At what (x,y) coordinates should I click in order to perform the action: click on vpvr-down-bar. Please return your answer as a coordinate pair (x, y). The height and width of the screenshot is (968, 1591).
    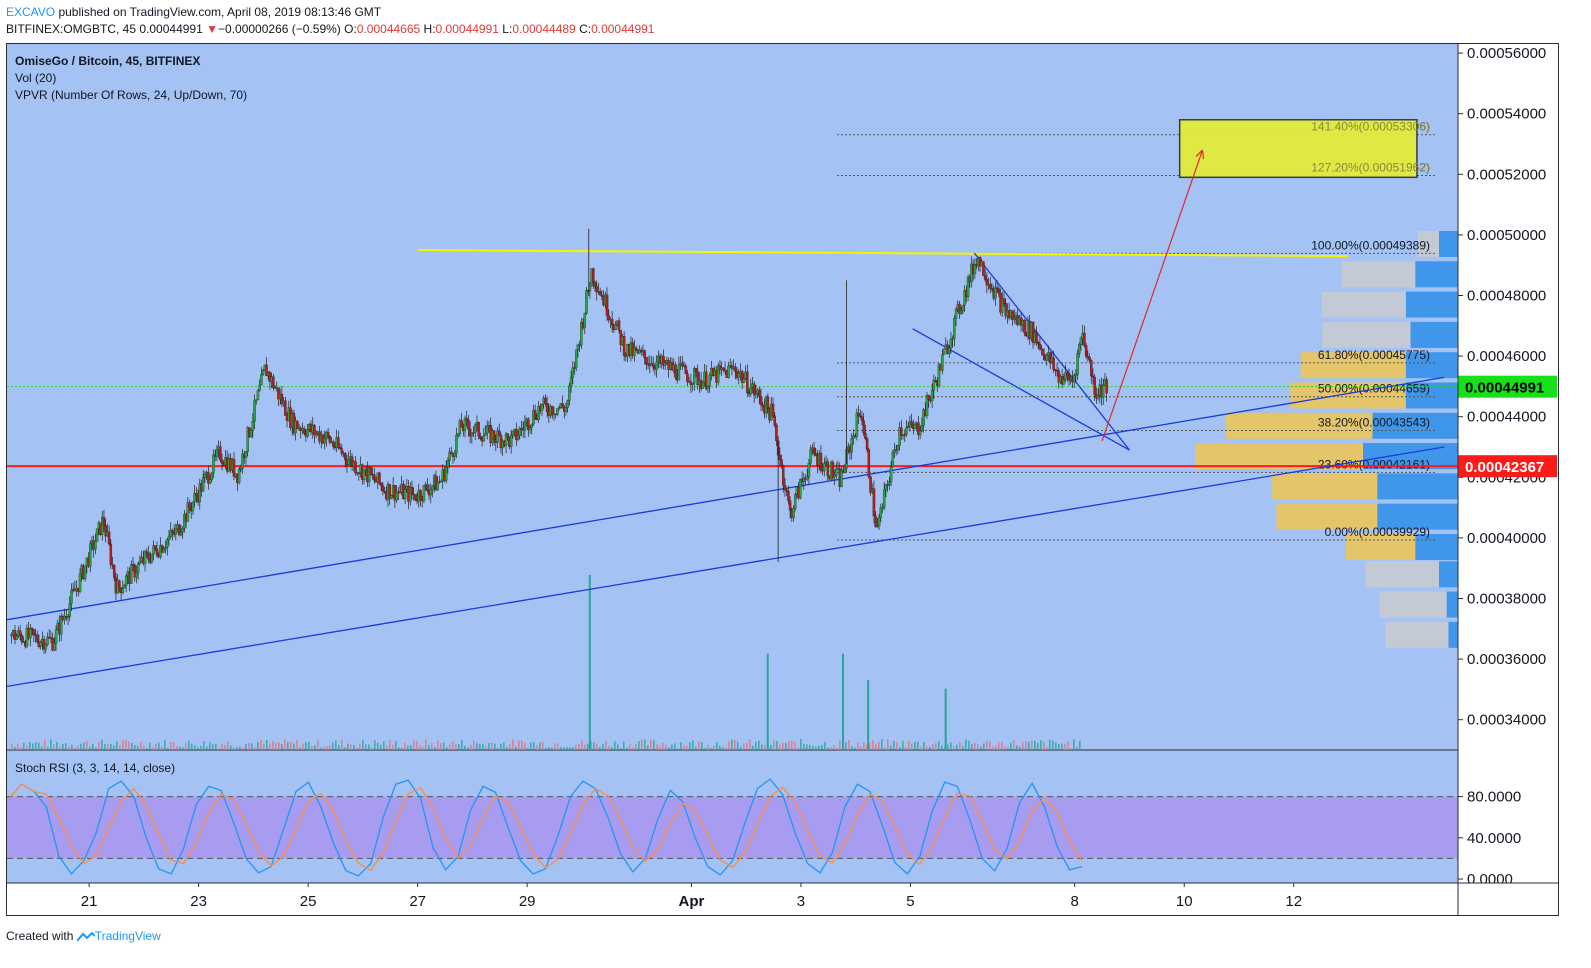
    Looking at the image, I should click on (1452, 604).